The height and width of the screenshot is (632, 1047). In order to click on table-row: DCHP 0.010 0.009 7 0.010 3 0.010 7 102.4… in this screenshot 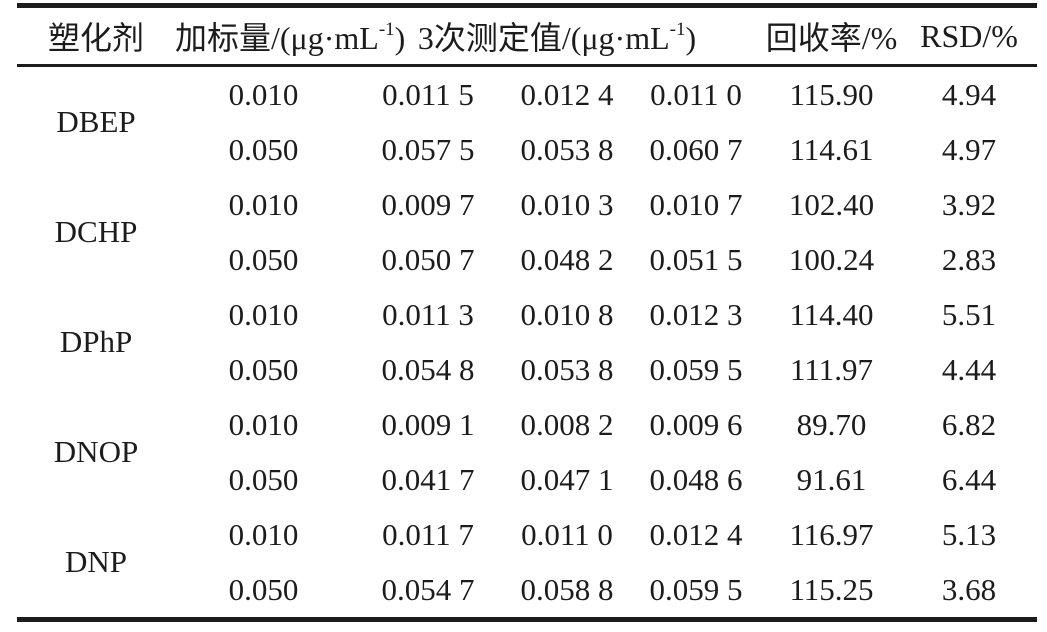, I will do `click(527, 213)`.